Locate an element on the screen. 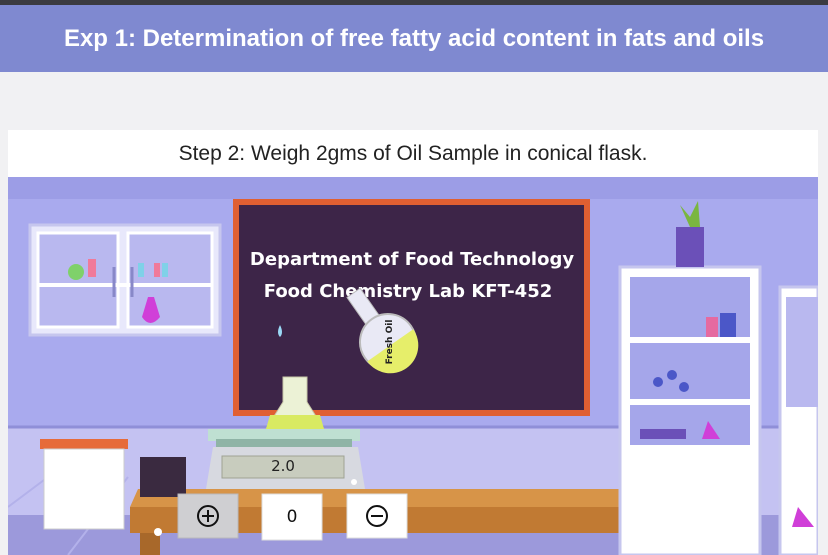 This screenshot has width=828, height=555. decrease-button is located at coordinates (377, 516).